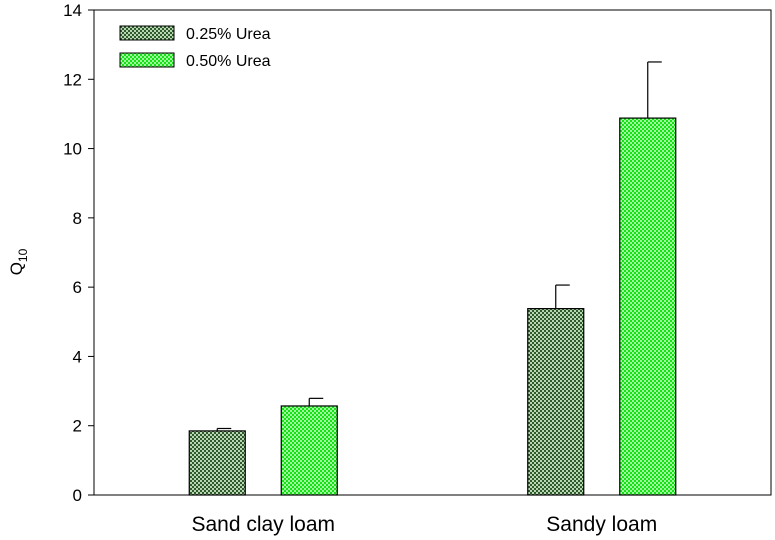 This screenshot has width=775, height=540. Describe the element at coordinates (77, 287) in the screenshot. I see `y-tick-label: 6` at that location.